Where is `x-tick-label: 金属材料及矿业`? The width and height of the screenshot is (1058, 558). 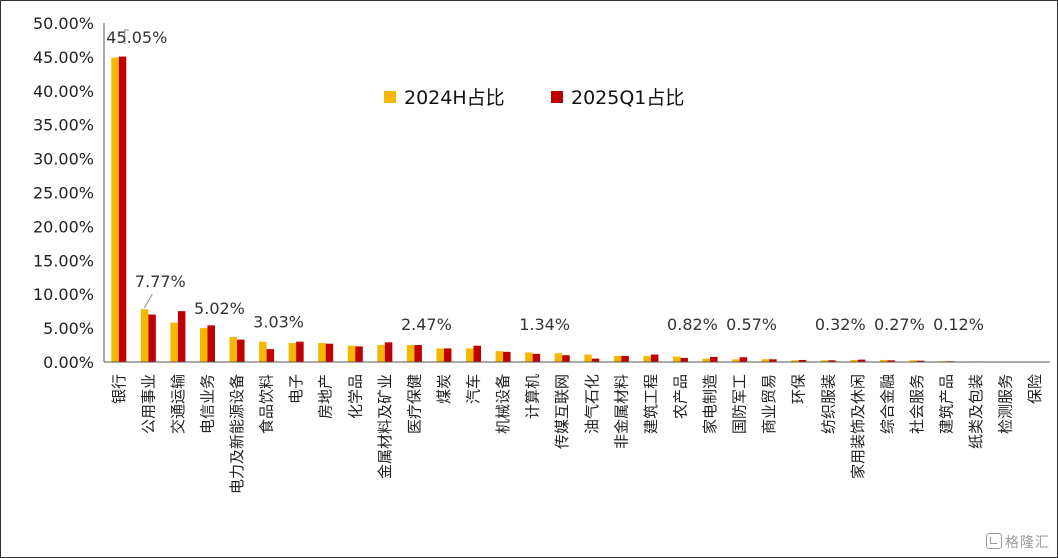
x-tick-label: 金属材料及矿业 is located at coordinates (385, 426).